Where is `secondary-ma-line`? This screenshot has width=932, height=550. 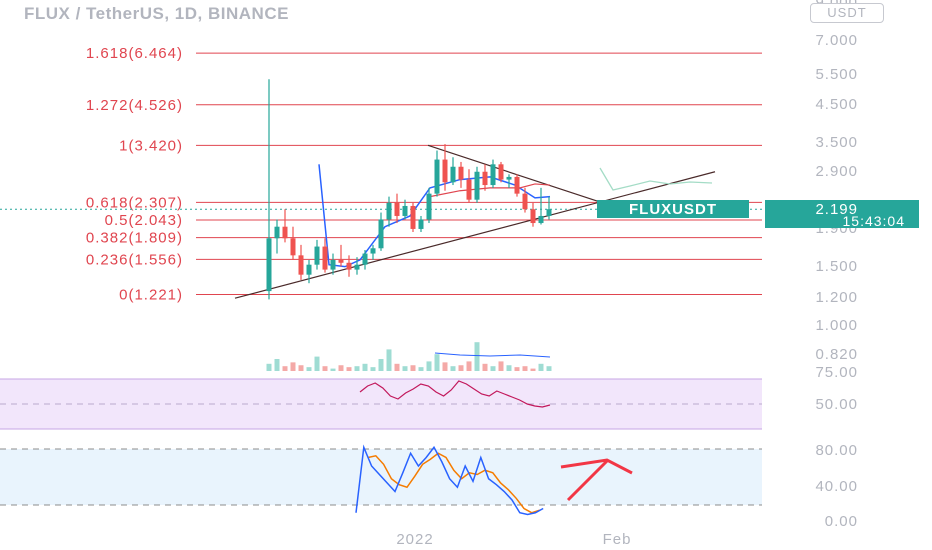 secondary-ma-line is located at coordinates (490, 190).